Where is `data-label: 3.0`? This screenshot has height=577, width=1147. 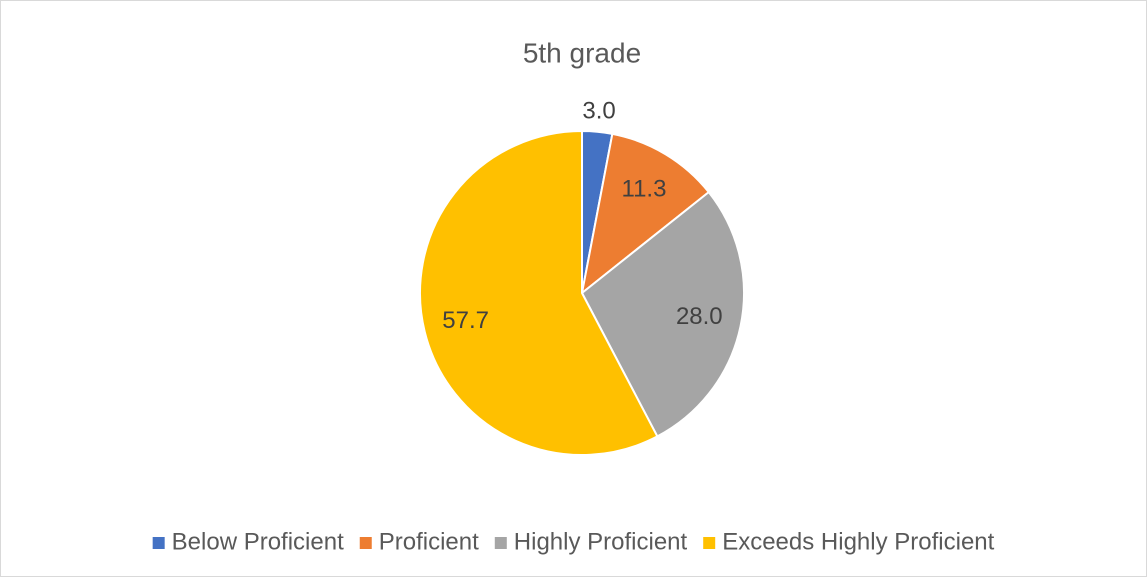 data-label: 3.0 is located at coordinates (598, 111).